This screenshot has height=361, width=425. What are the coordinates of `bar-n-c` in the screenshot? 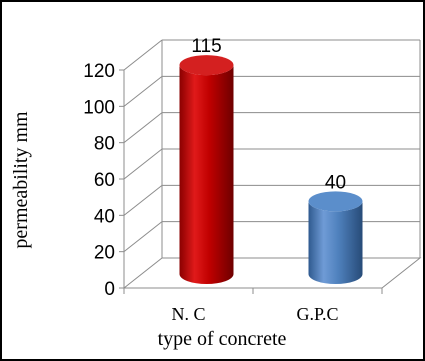 It's located at (206, 174).